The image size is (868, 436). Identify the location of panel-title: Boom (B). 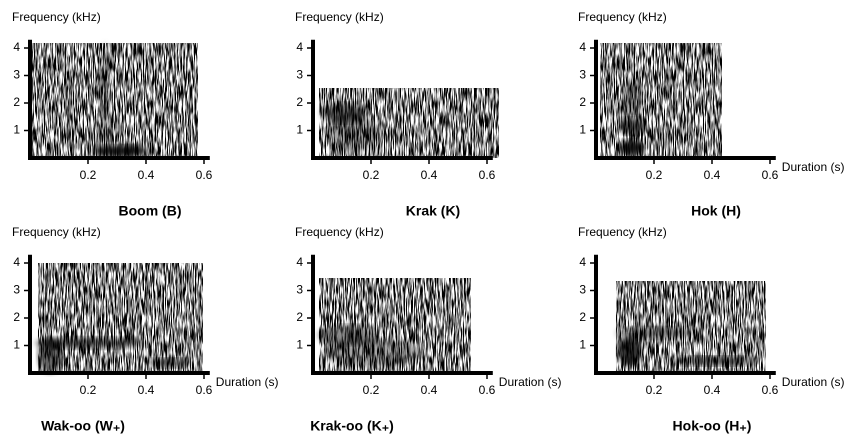
(150, 211).